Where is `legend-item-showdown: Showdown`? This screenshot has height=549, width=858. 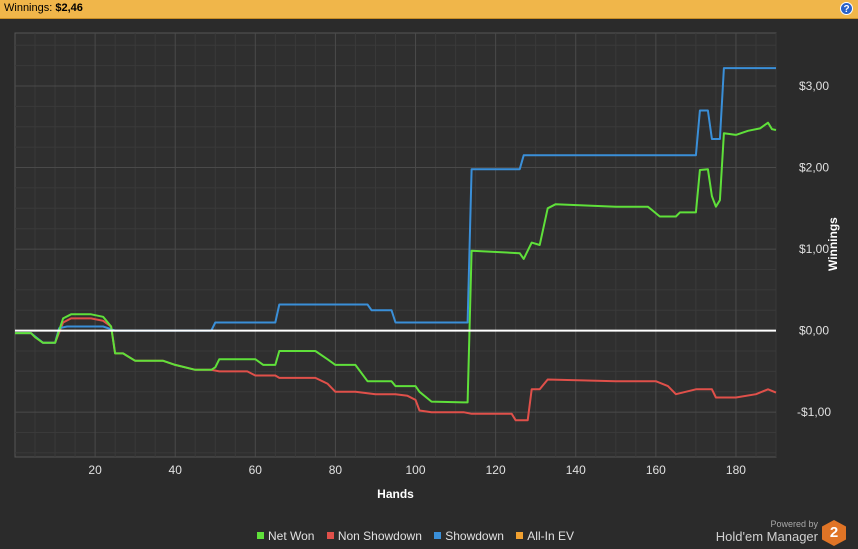 legend-item-showdown: Showdown is located at coordinates (469, 536).